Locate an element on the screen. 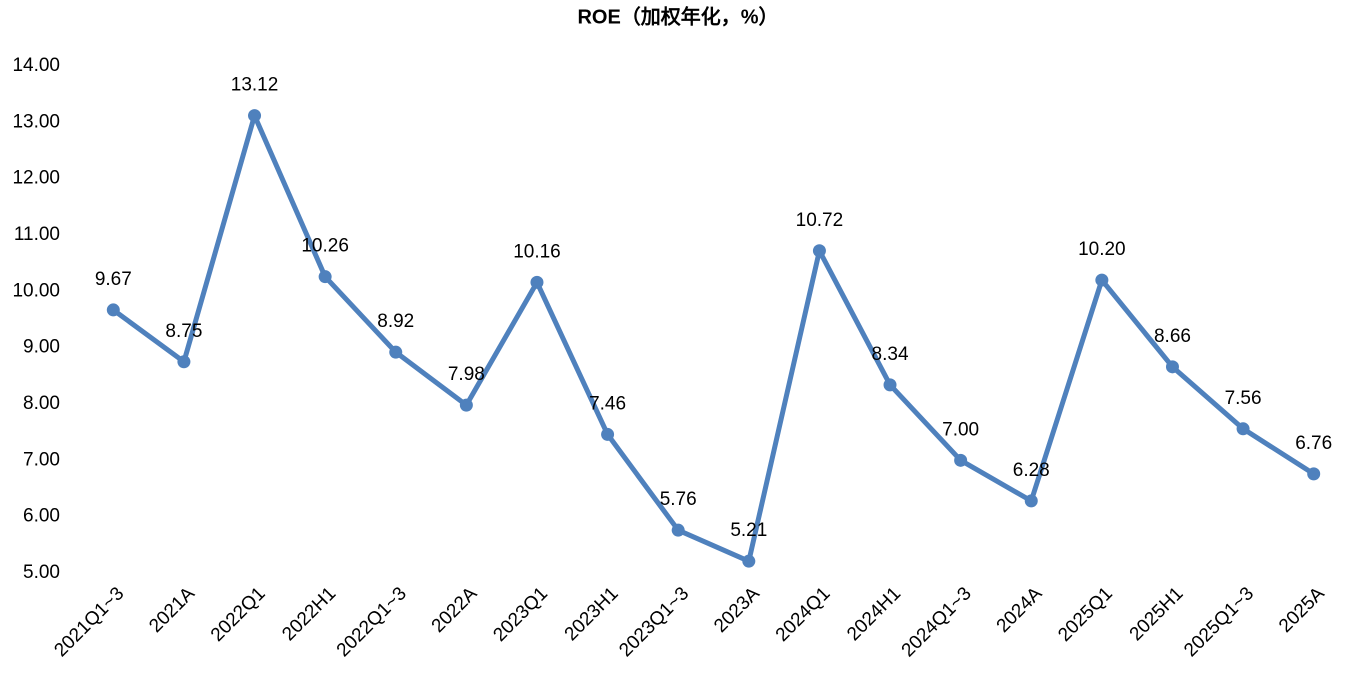  x-tick-label: 2022Q1 is located at coordinates (238, 614).